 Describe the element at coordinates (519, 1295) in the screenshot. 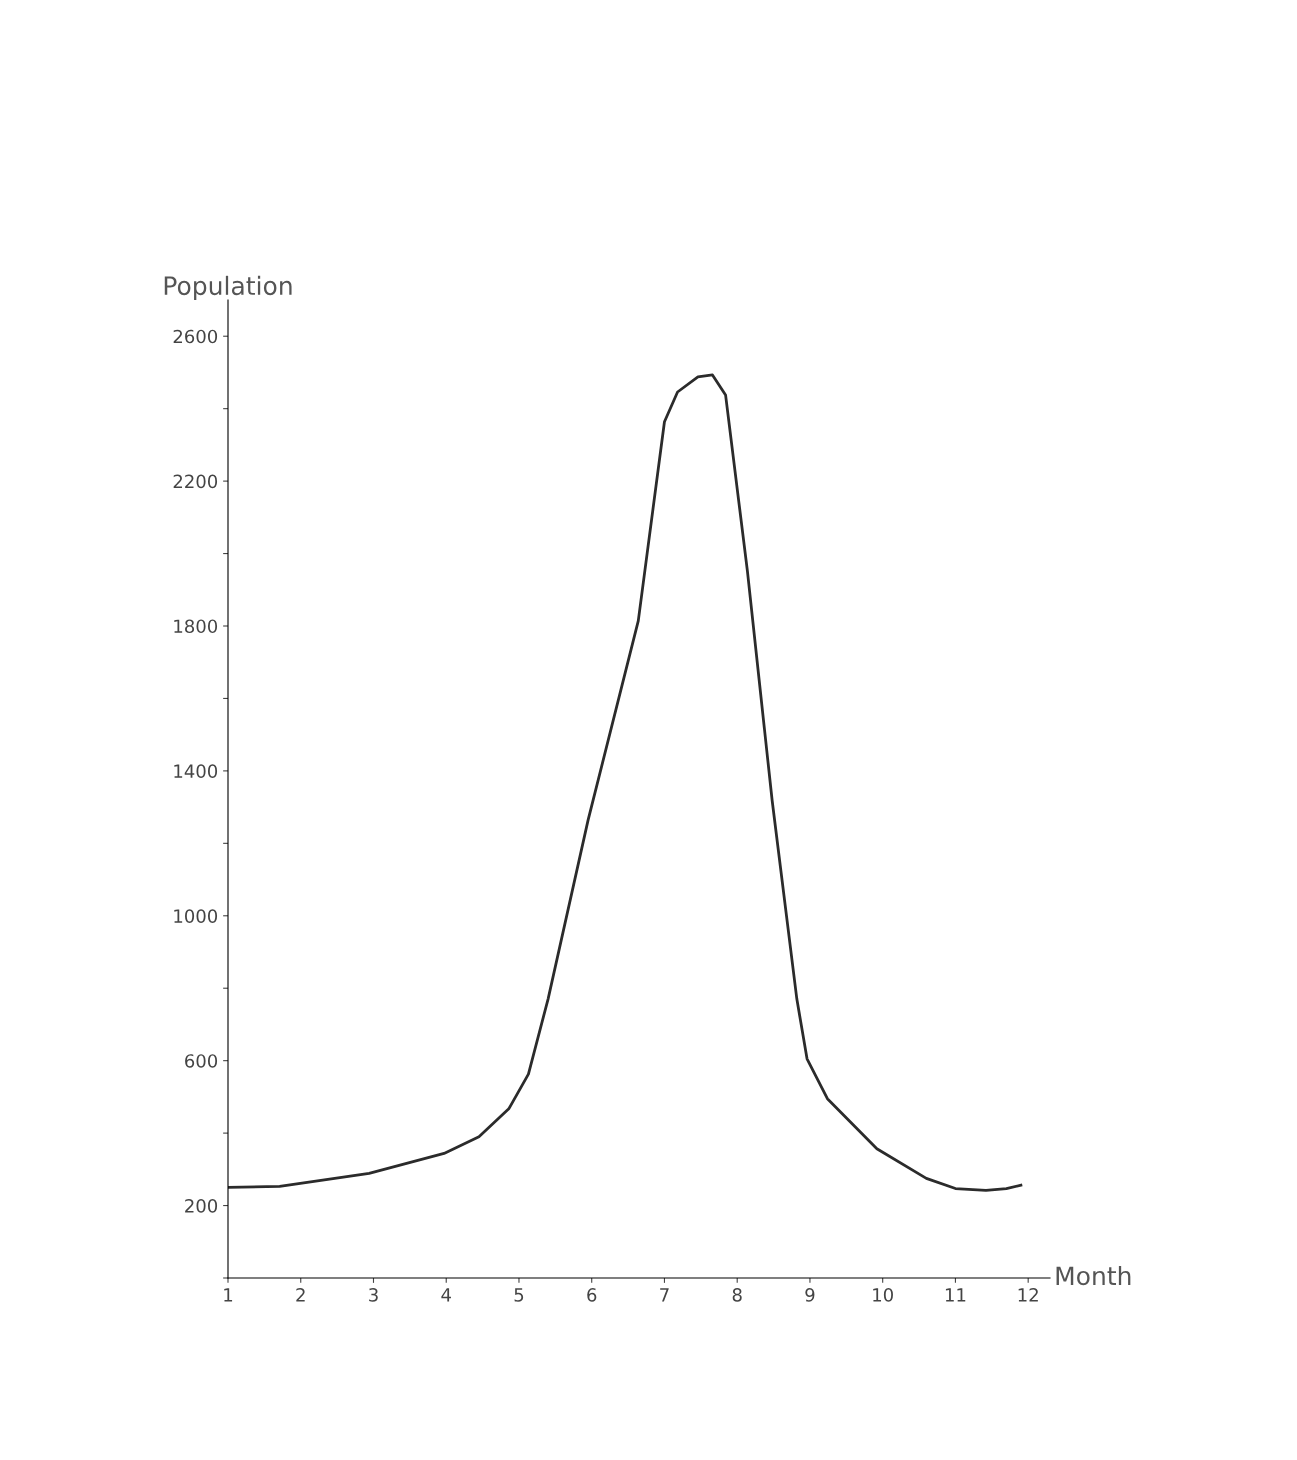

I see `x-tick-label: 5` at that location.